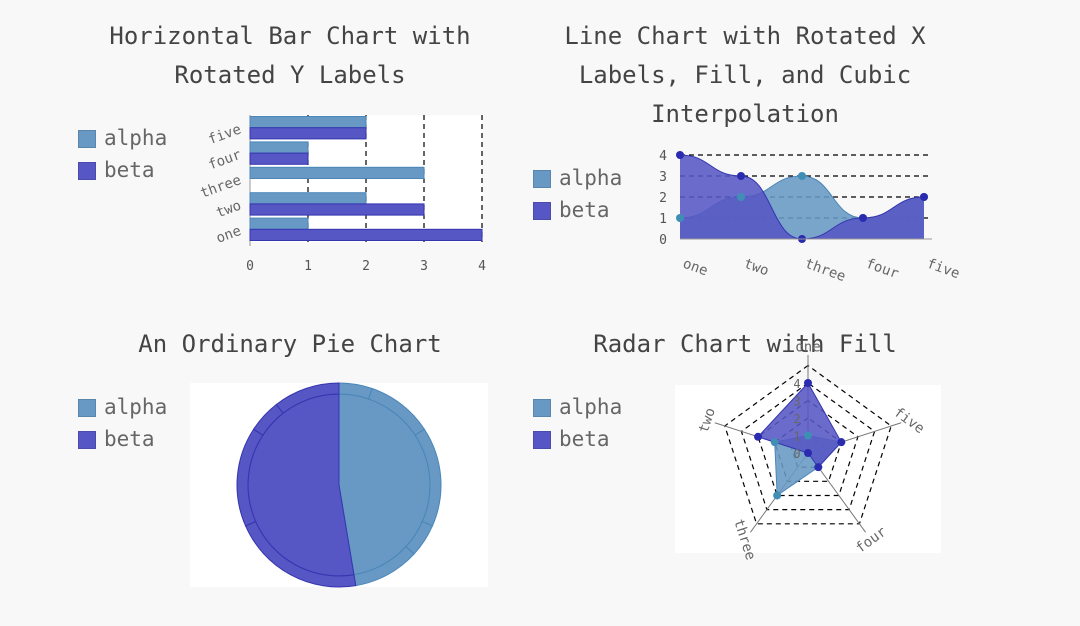 The height and width of the screenshot is (626, 1080). What do you see at coordinates (796, 437) in the screenshot?
I see `radial-tick-label: 1` at bounding box center [796, 437].